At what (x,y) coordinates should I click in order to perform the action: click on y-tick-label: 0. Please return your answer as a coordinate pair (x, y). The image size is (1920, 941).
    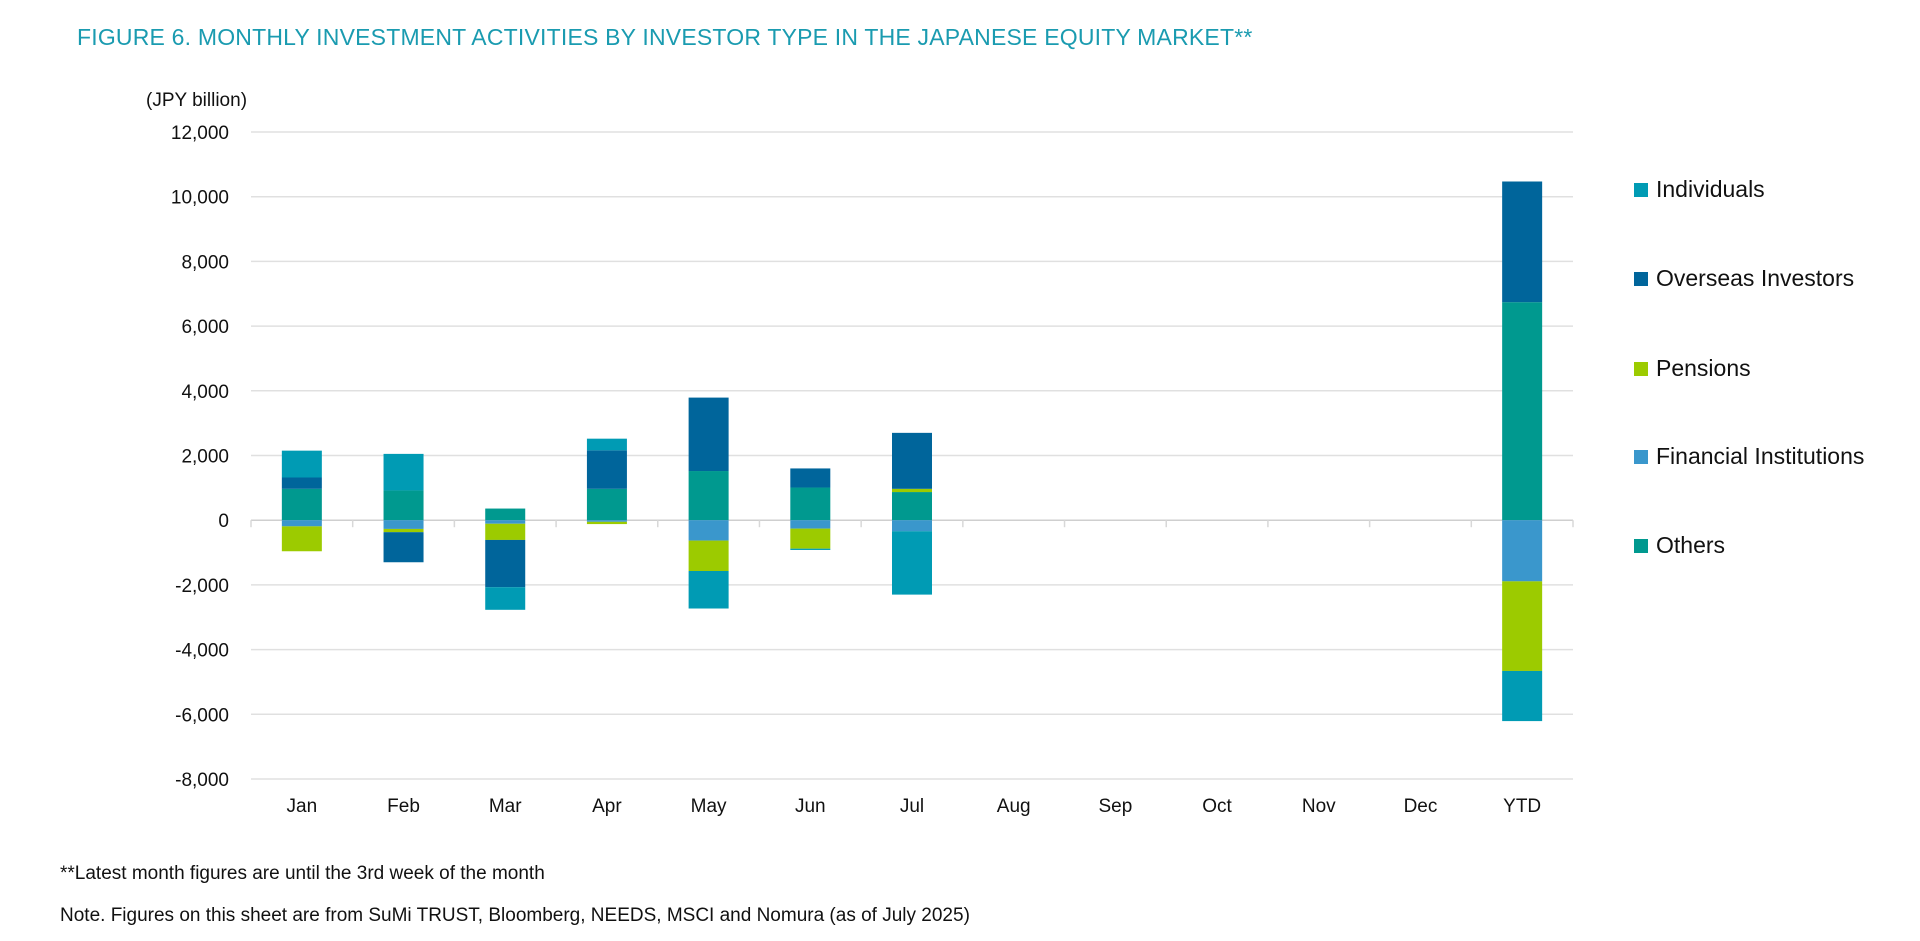
    Looking at the image, I should click on (223, 521).